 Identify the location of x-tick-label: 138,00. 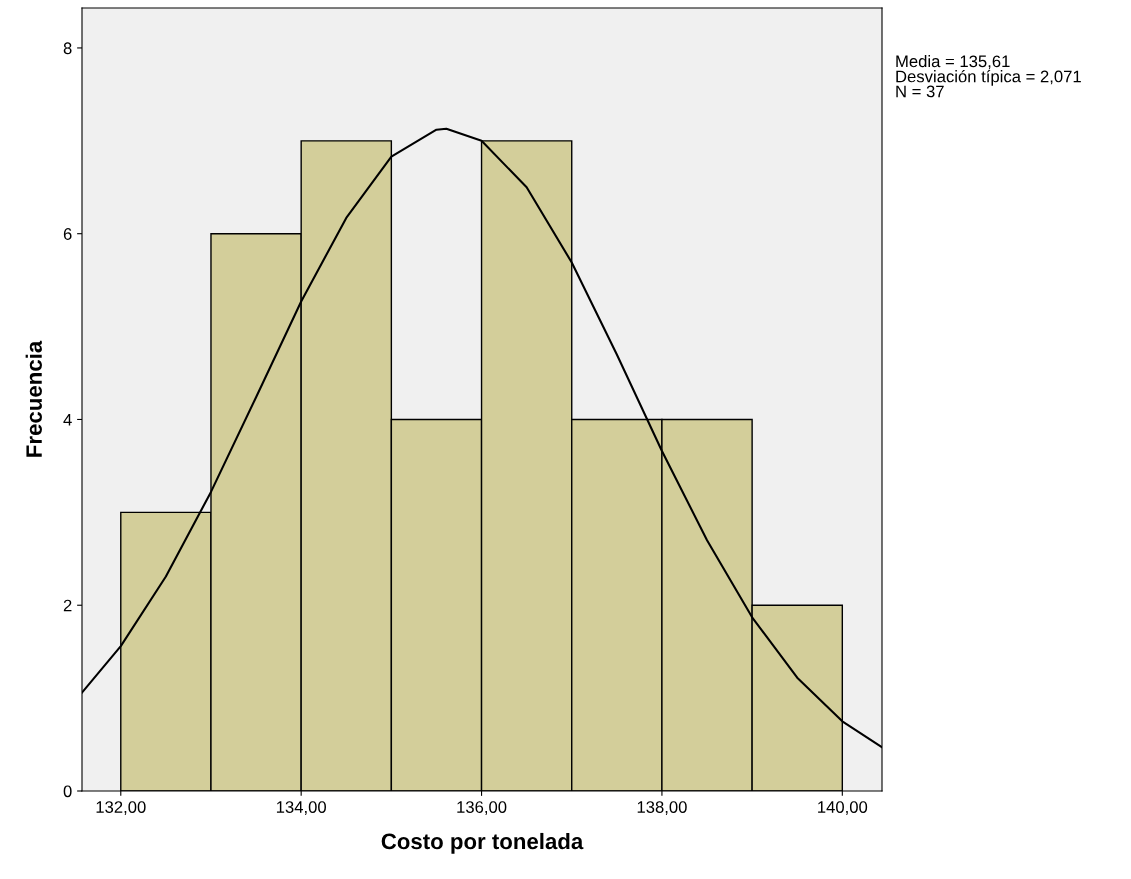
(662, 808).